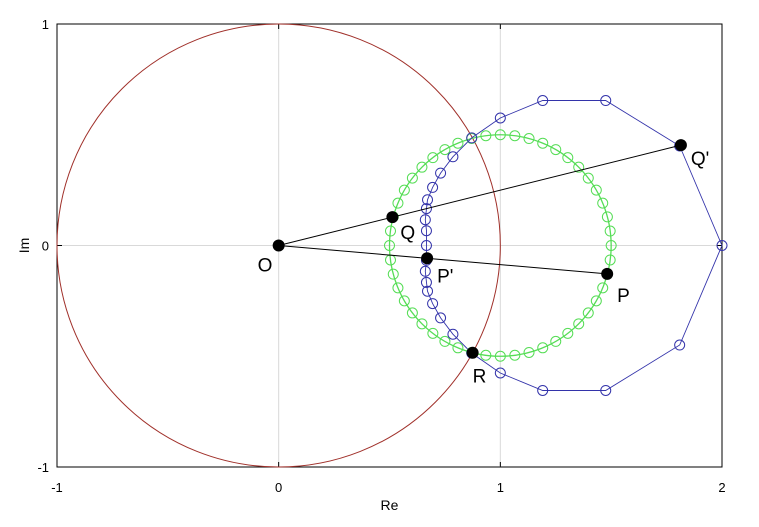  What do you see at coordinates (445, 276) in the screenshot?
I see `point-label: P'` at bounding box center [445, 276].